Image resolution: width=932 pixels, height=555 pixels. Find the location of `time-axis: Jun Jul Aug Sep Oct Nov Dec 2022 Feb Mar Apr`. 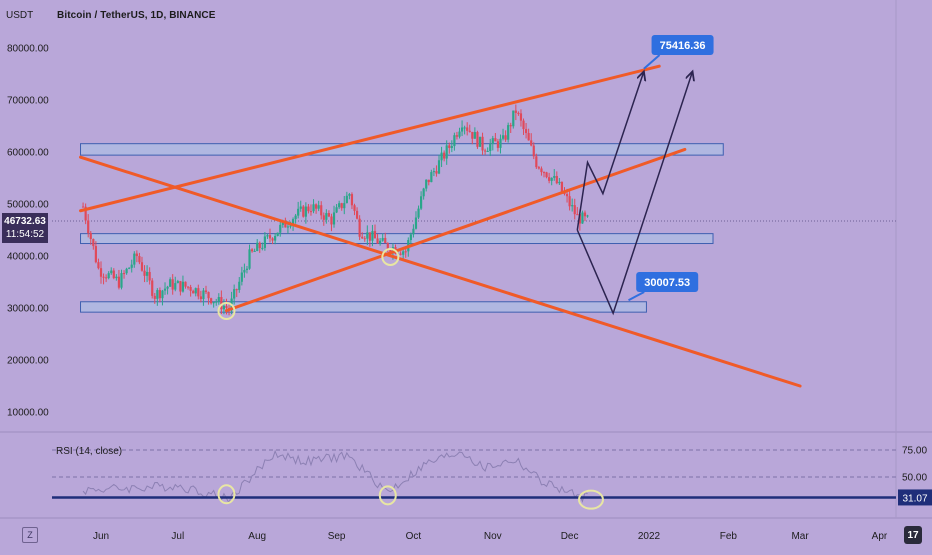

time-axis: Jun Jul Aug Sep Oct Nov Dec 2022 Feb Mar Apr is located at coordinates (490, 536).